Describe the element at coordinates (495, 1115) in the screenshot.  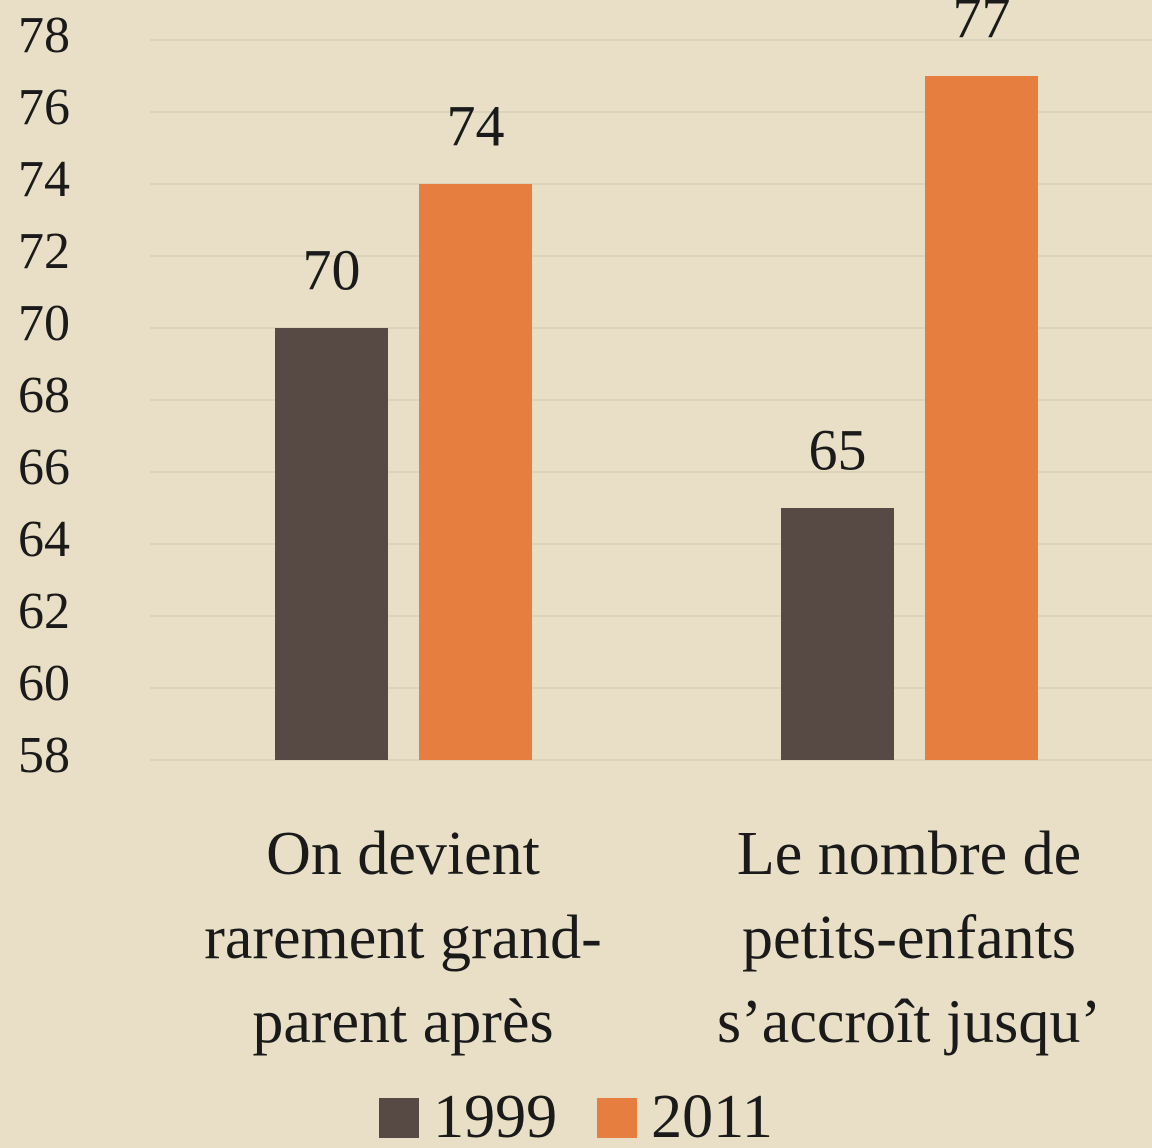
I see `legend-label: 1999` at that location.